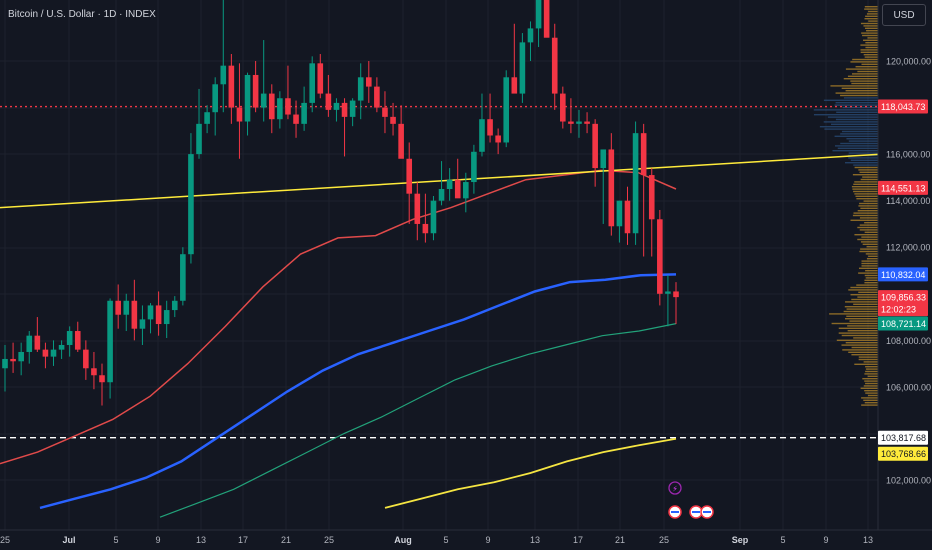  I want to click on price-label-text: 103,817.68, so click(903, 438).